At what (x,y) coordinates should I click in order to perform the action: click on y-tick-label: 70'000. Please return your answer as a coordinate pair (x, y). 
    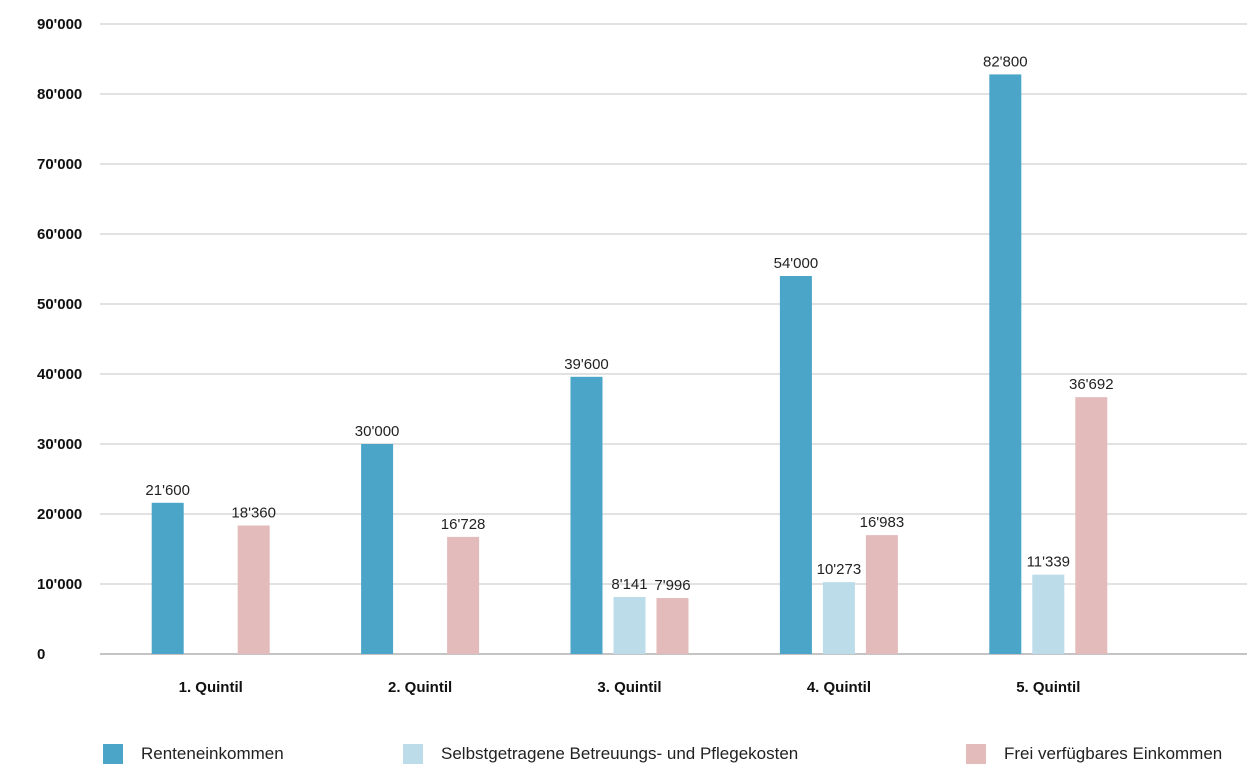
    Looking at the image, I should click on (59, 164).